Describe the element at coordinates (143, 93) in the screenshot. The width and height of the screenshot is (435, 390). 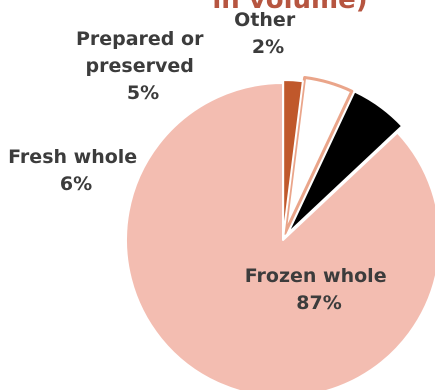
I see `label-prepared-value: 5%` at that location.